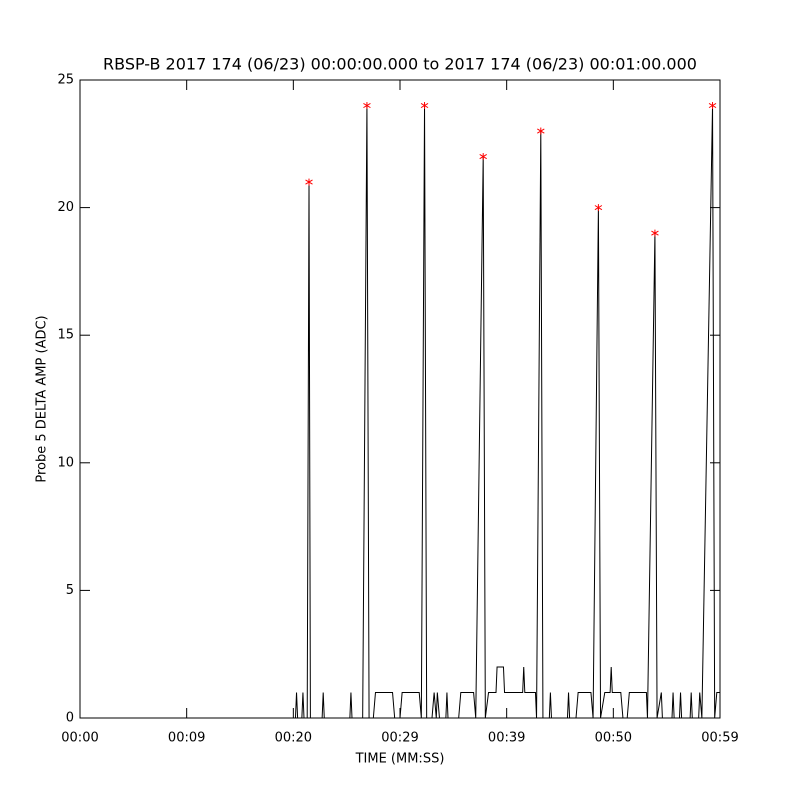 This screenshot has height=800, width=800. What do you see at coordinates (65, 80) in the screenshot?
I see `y-tick-label: 25` at bounding box center [65, 80].